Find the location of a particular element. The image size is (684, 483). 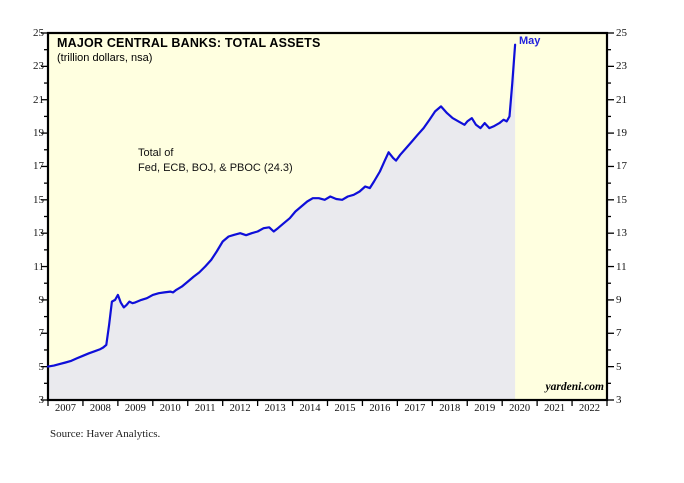

y-tick-label-left: 11 is located at coordinates (38, 266).